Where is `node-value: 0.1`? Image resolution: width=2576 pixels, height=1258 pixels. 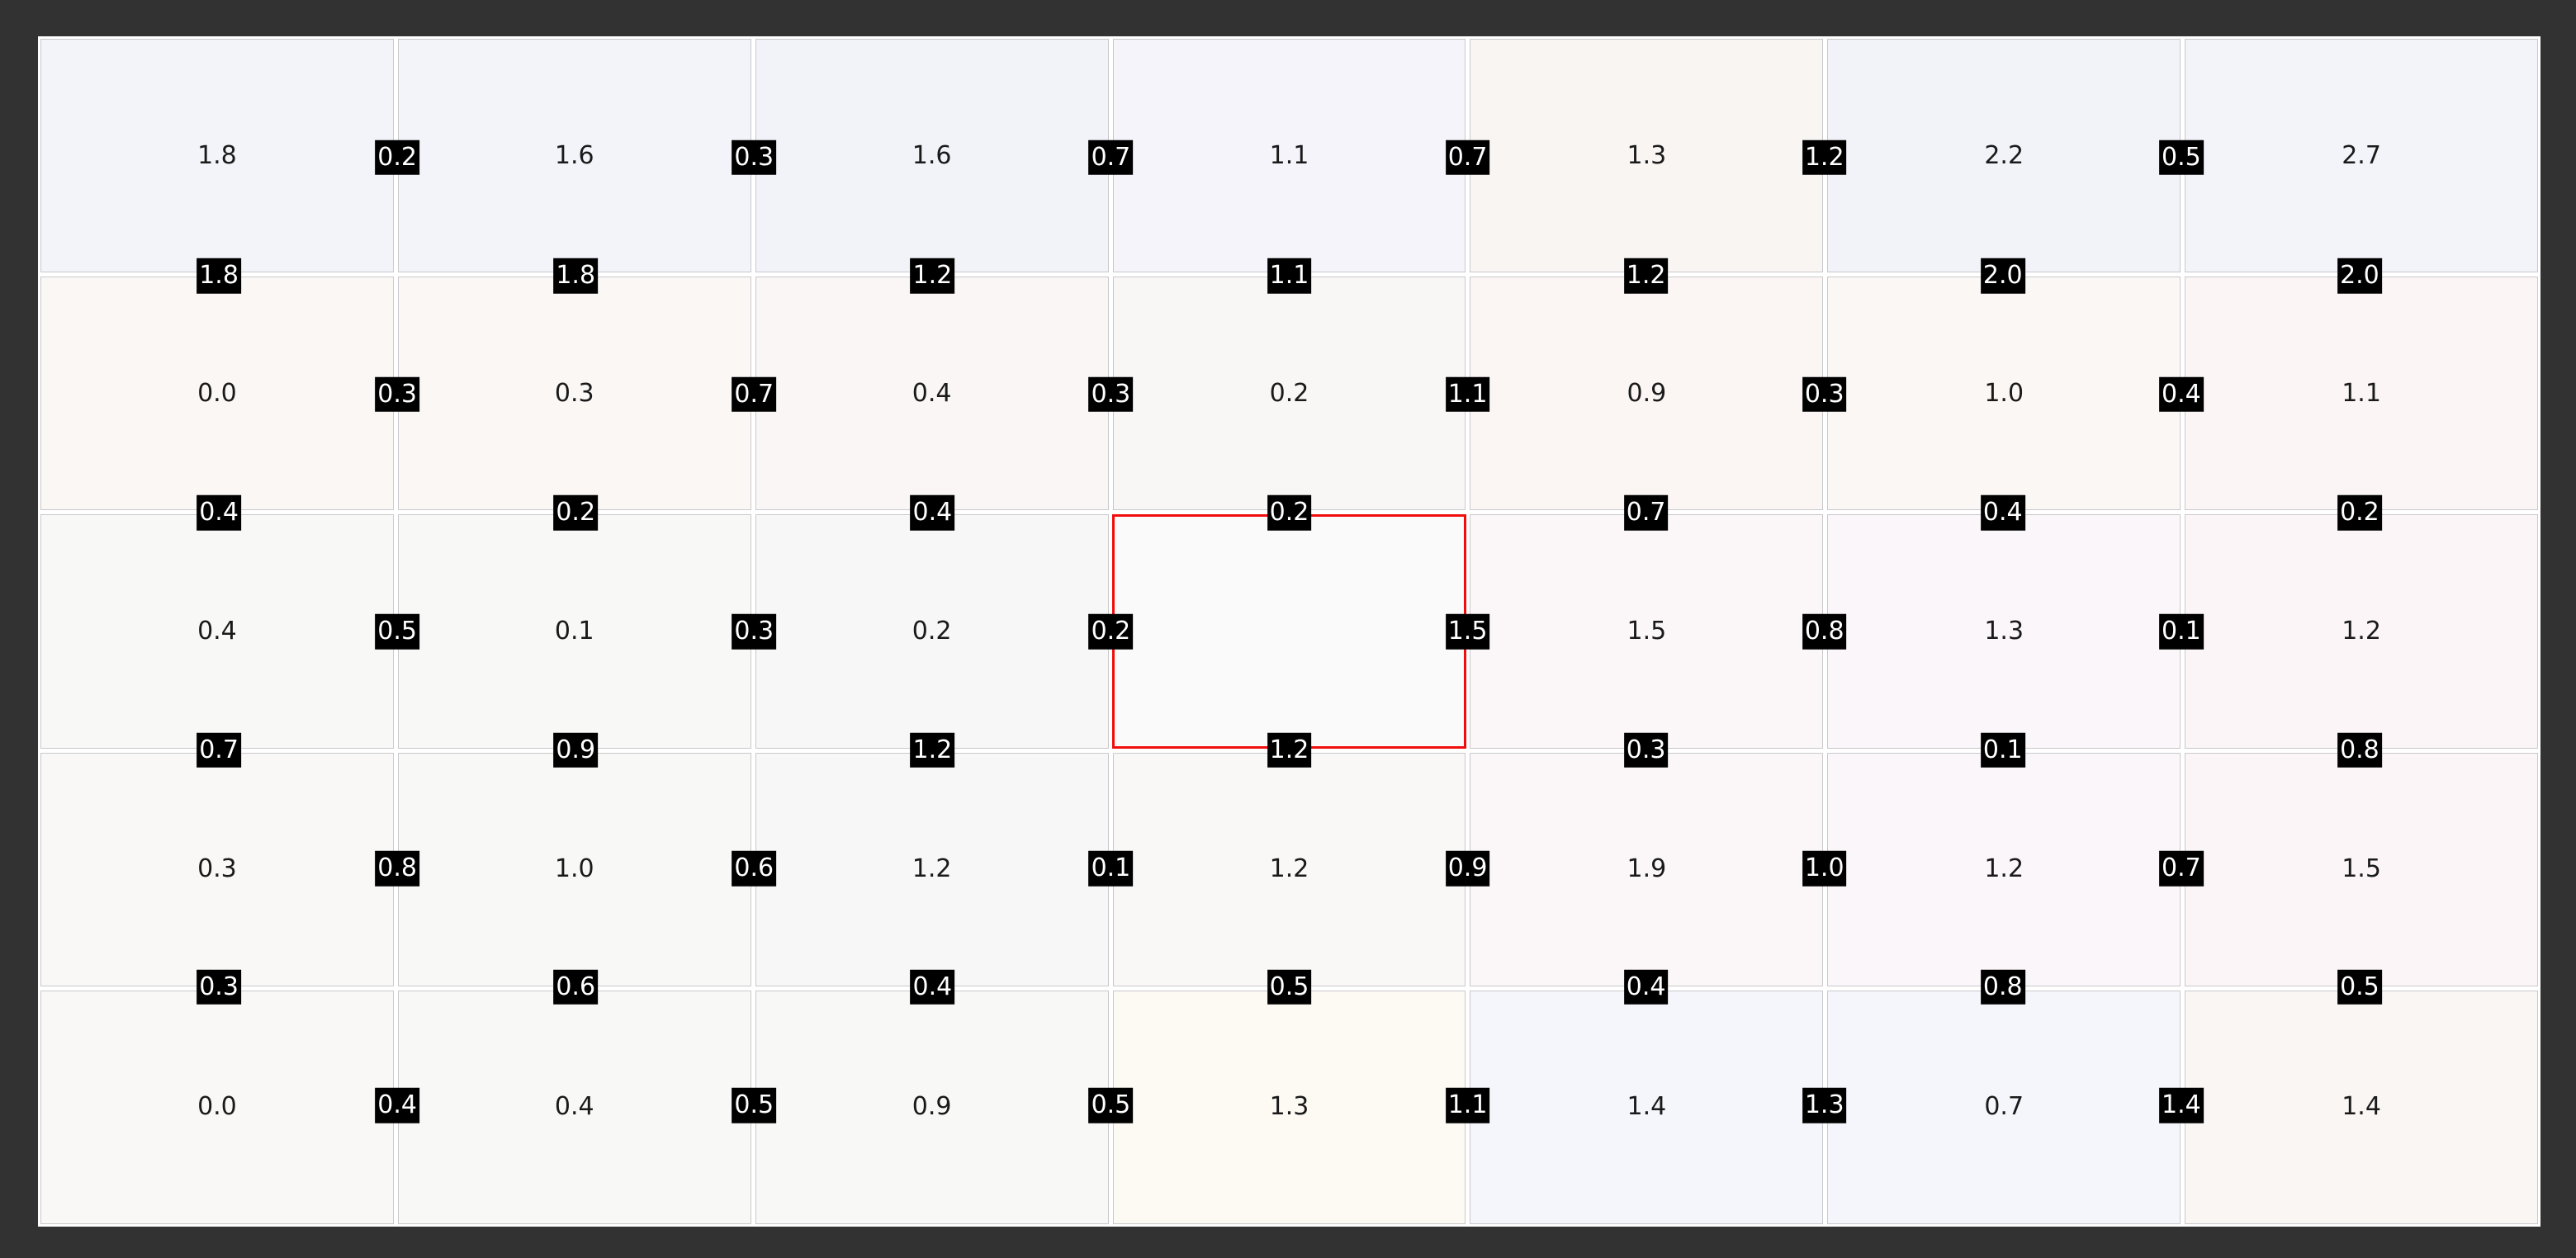 node-value: 0.1 is located at coordinates (574, 631).